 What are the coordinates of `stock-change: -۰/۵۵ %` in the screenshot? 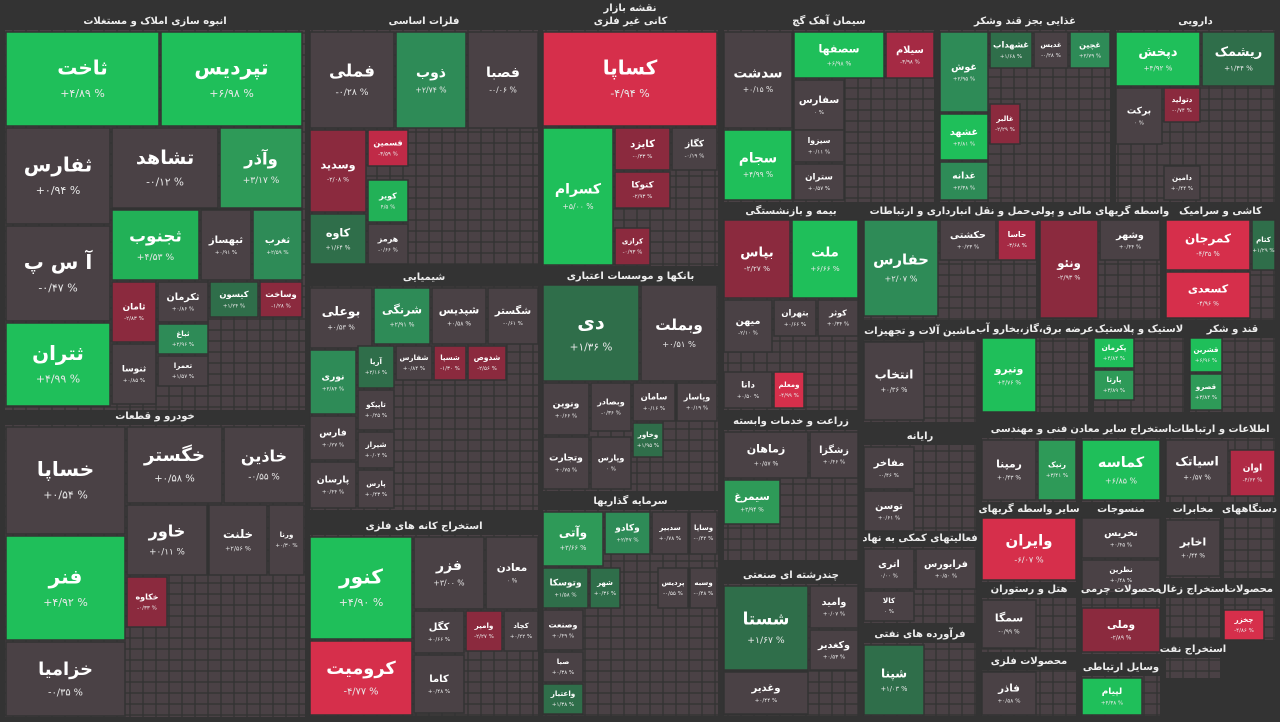 It's located at (263, 478).